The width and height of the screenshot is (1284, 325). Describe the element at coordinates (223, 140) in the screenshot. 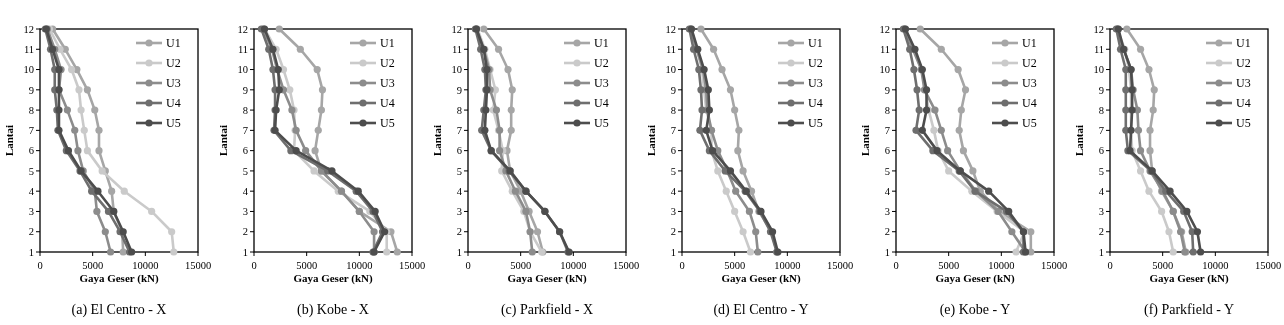

I see `y-axis-title: Lantai` at that location.